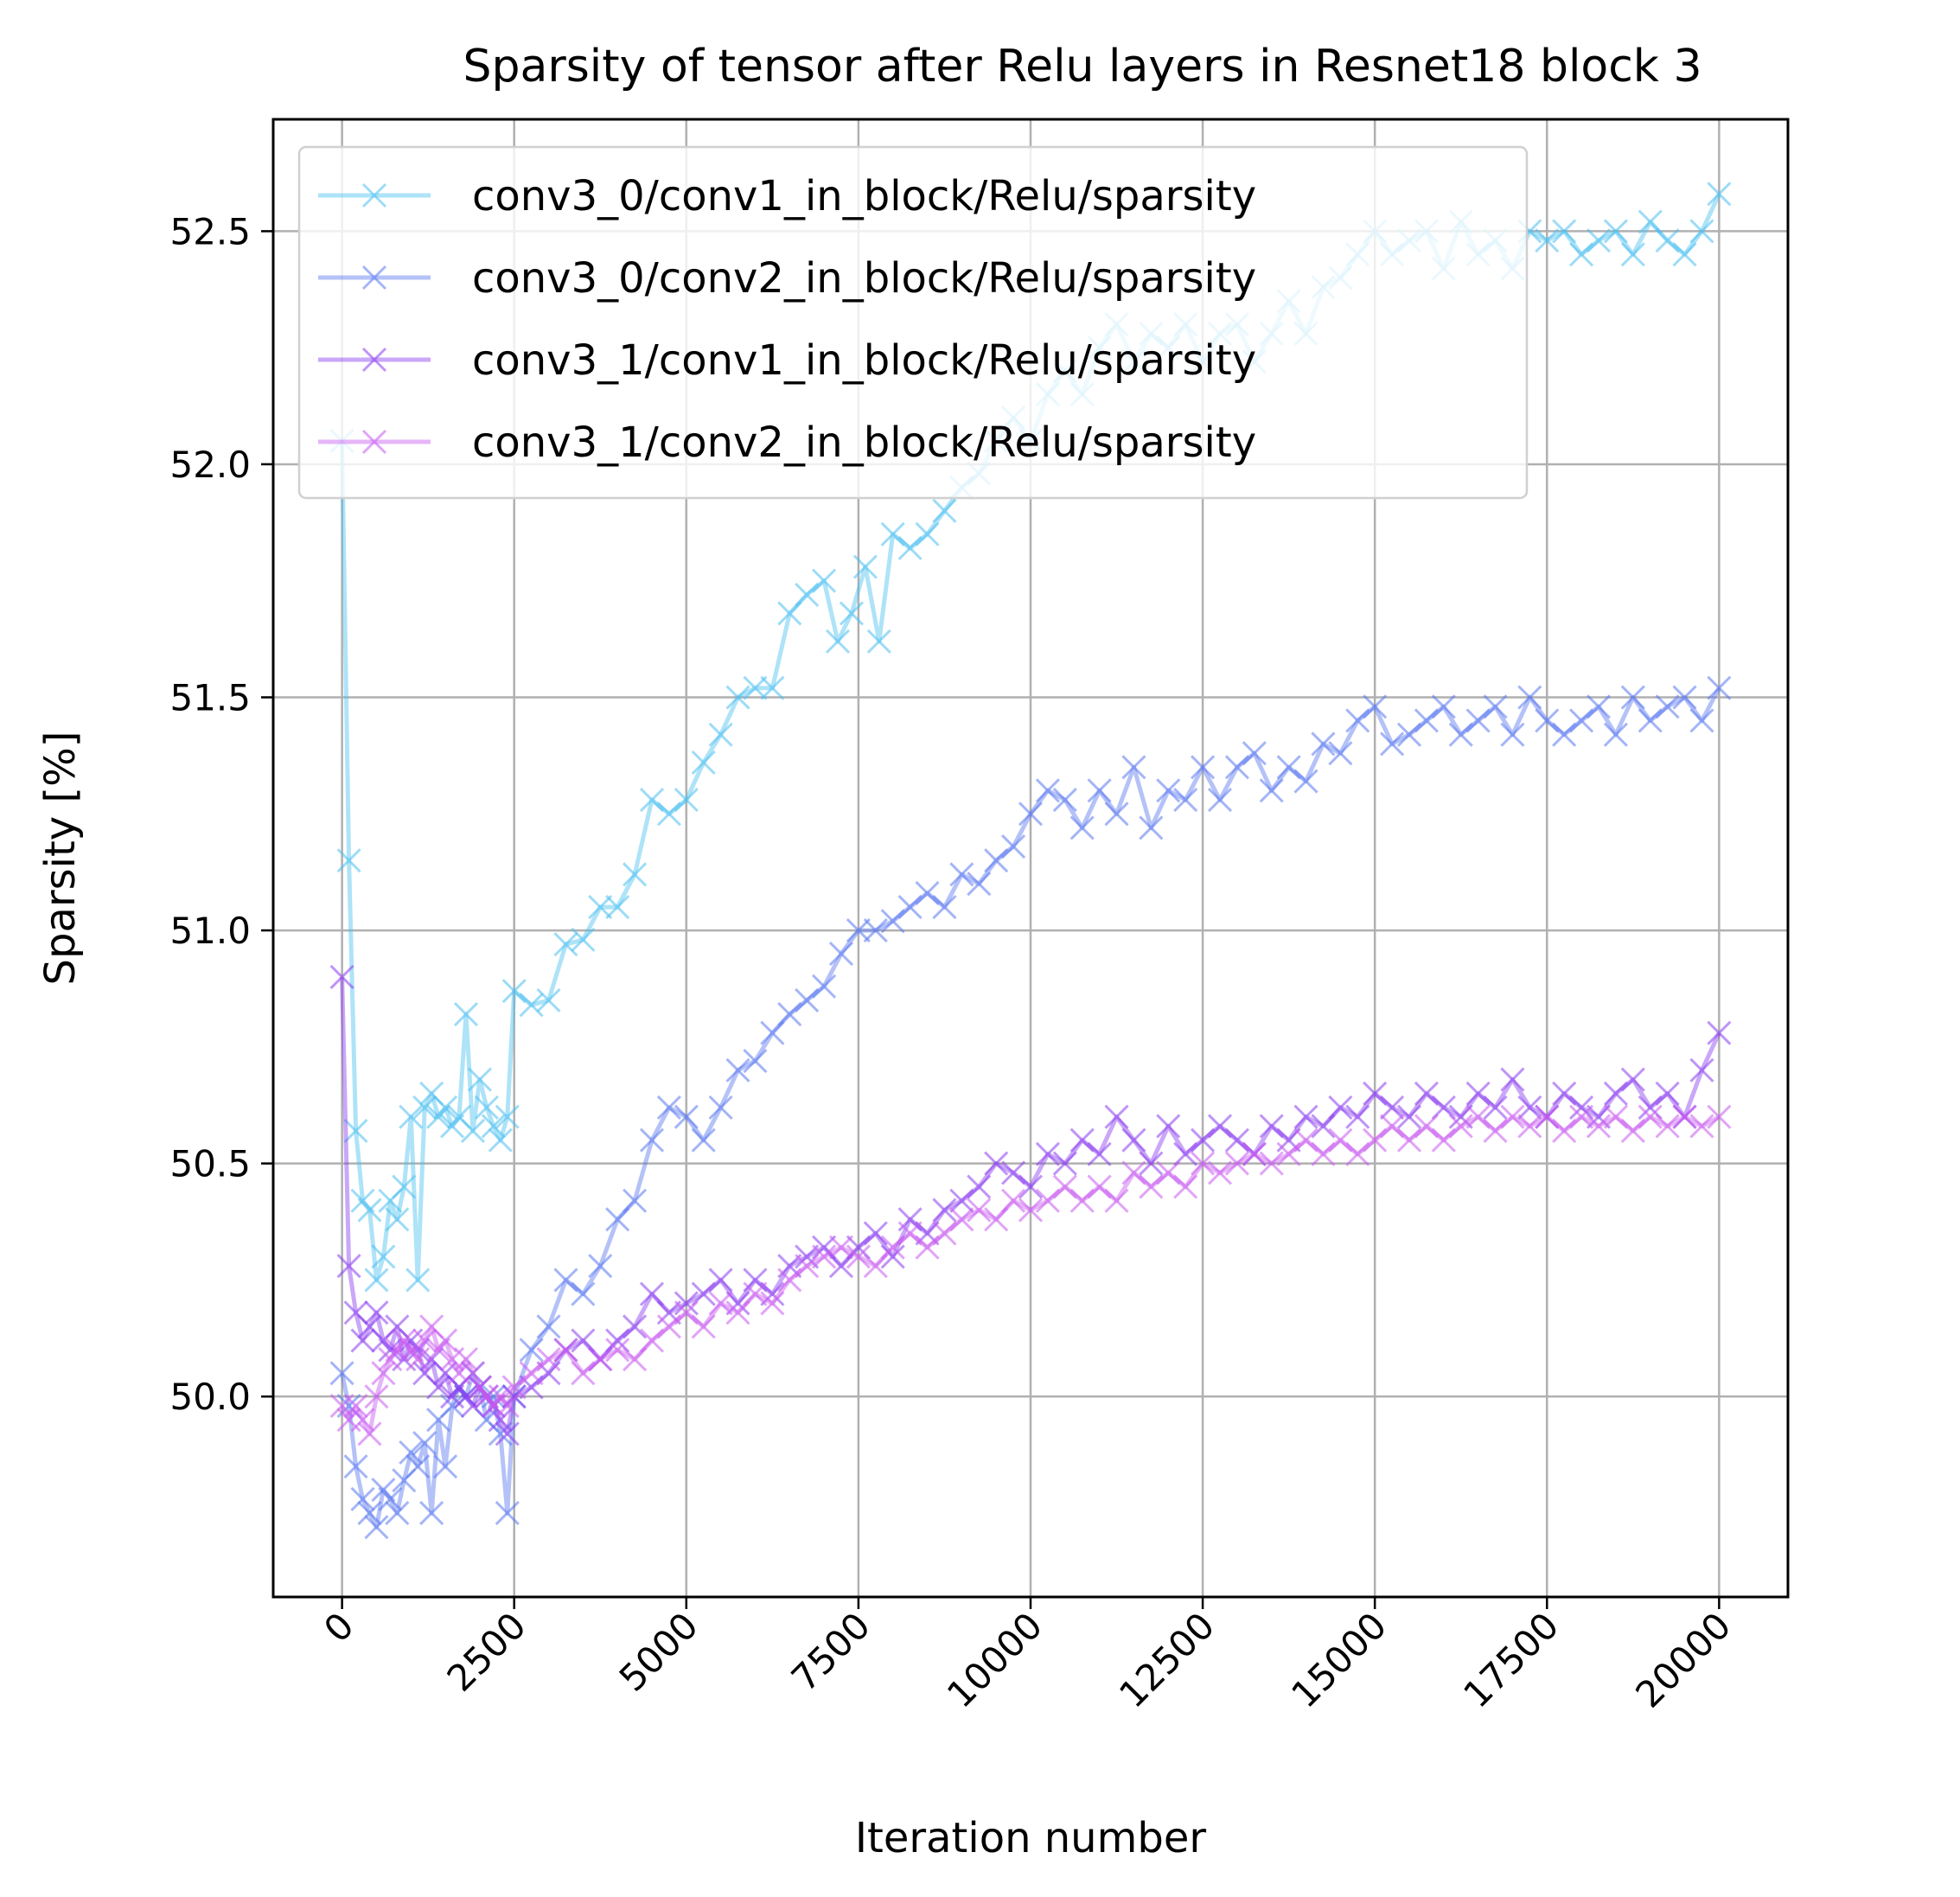 Image resolution: width=1960 pixels, height=1897 pixels. What do you see at coordinates (486, 1651) in the screenshot?
I see `x-tick-label: 2500` at bounding box center [486, 1651].